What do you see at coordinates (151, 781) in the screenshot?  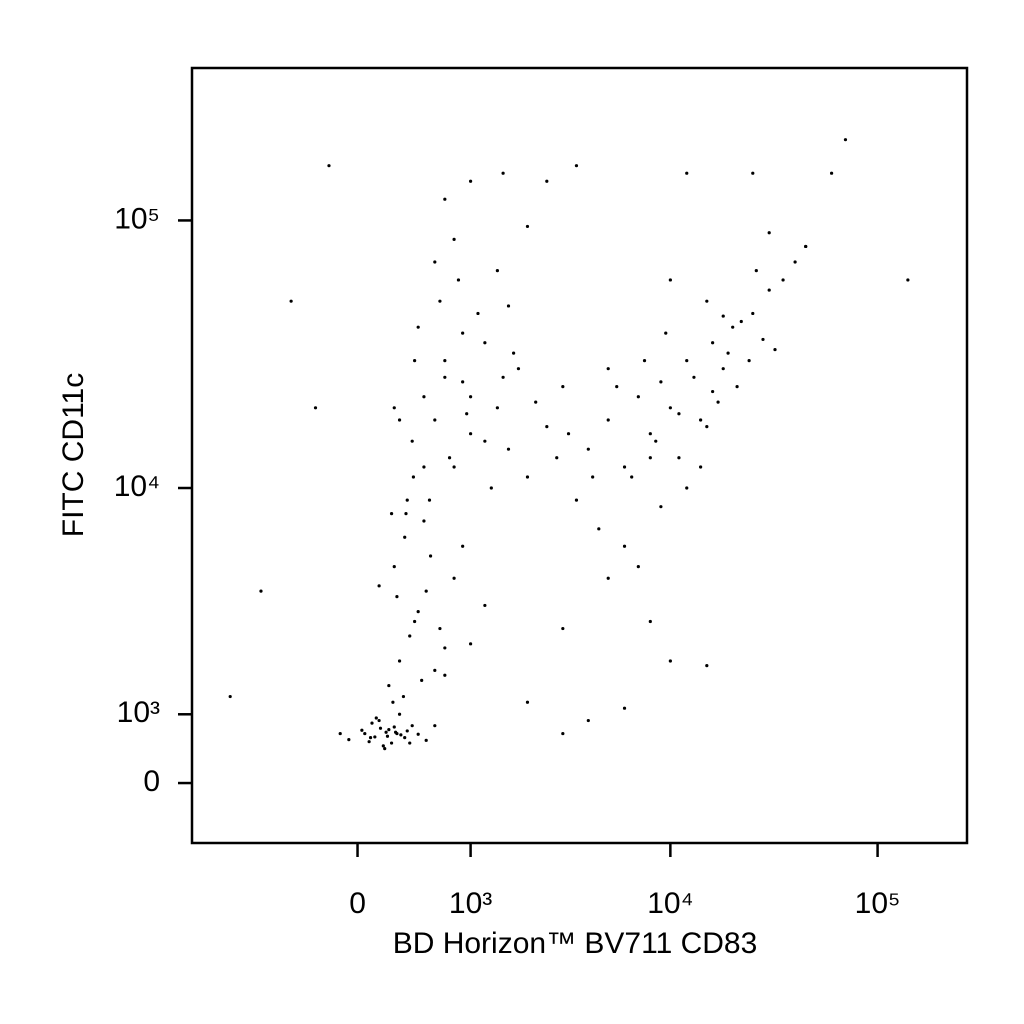 I see `y-tick-label: 0` at bounding box center [151, 781].